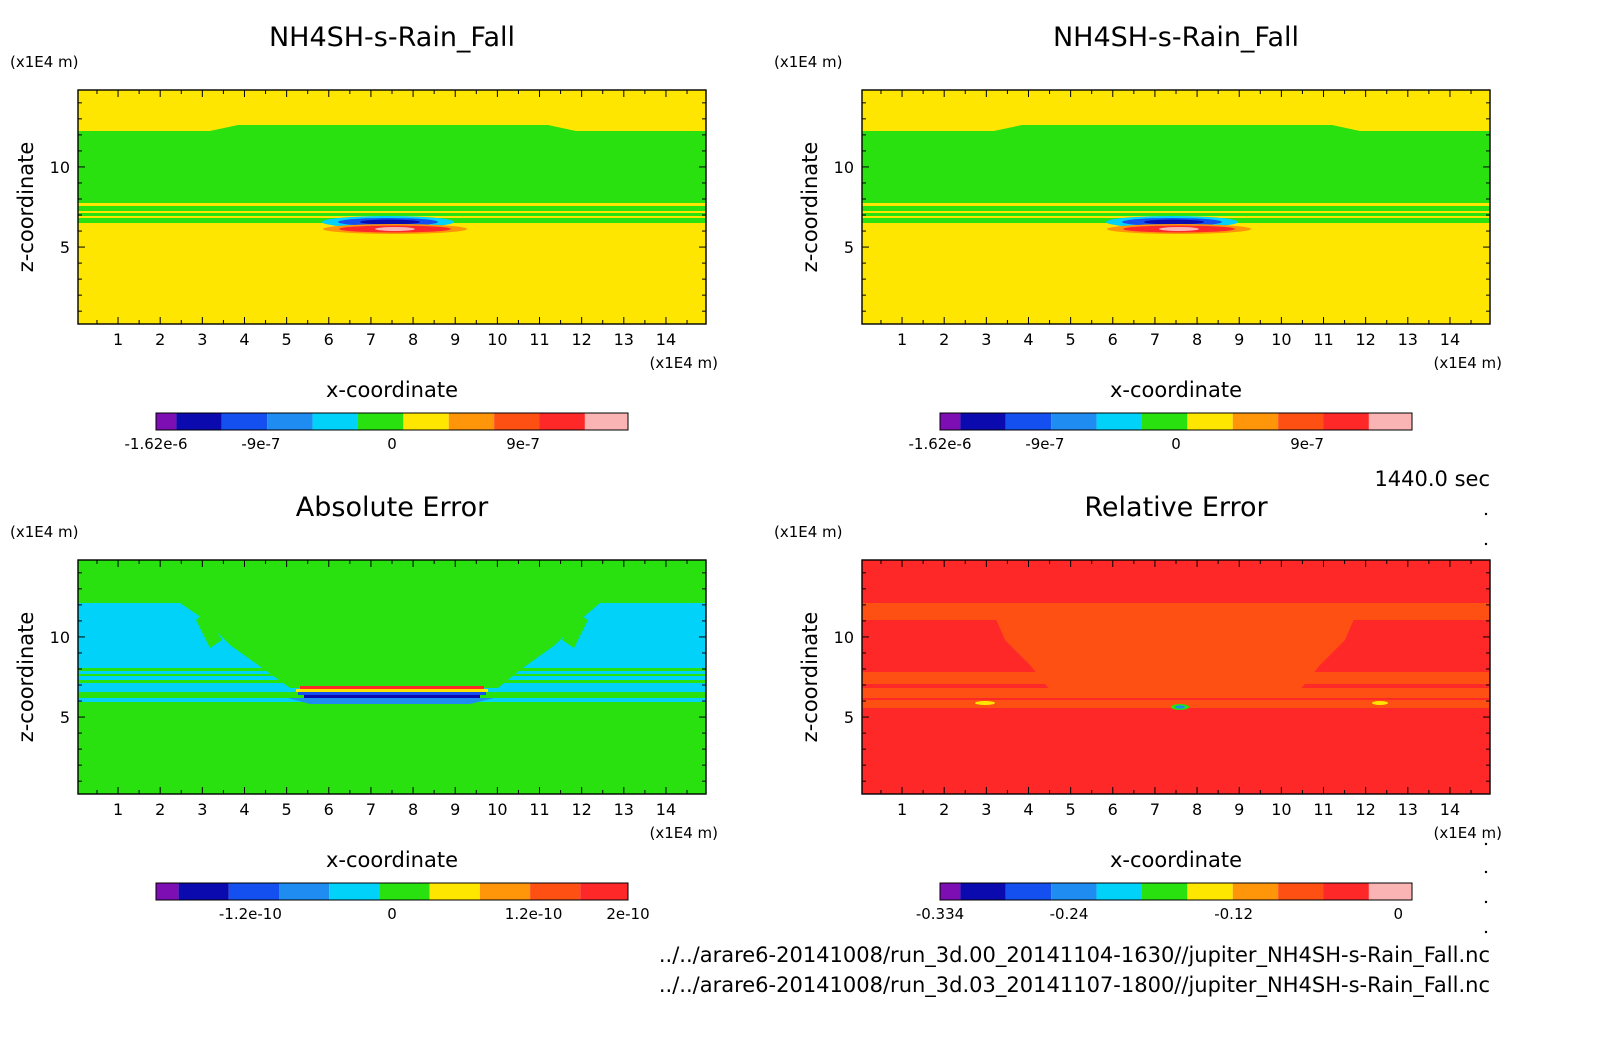  Describe the element at coordinates (1164, 902) in the screenshot. I see `colorbar: -0.334 -0.24 -0.12 0` at that location.